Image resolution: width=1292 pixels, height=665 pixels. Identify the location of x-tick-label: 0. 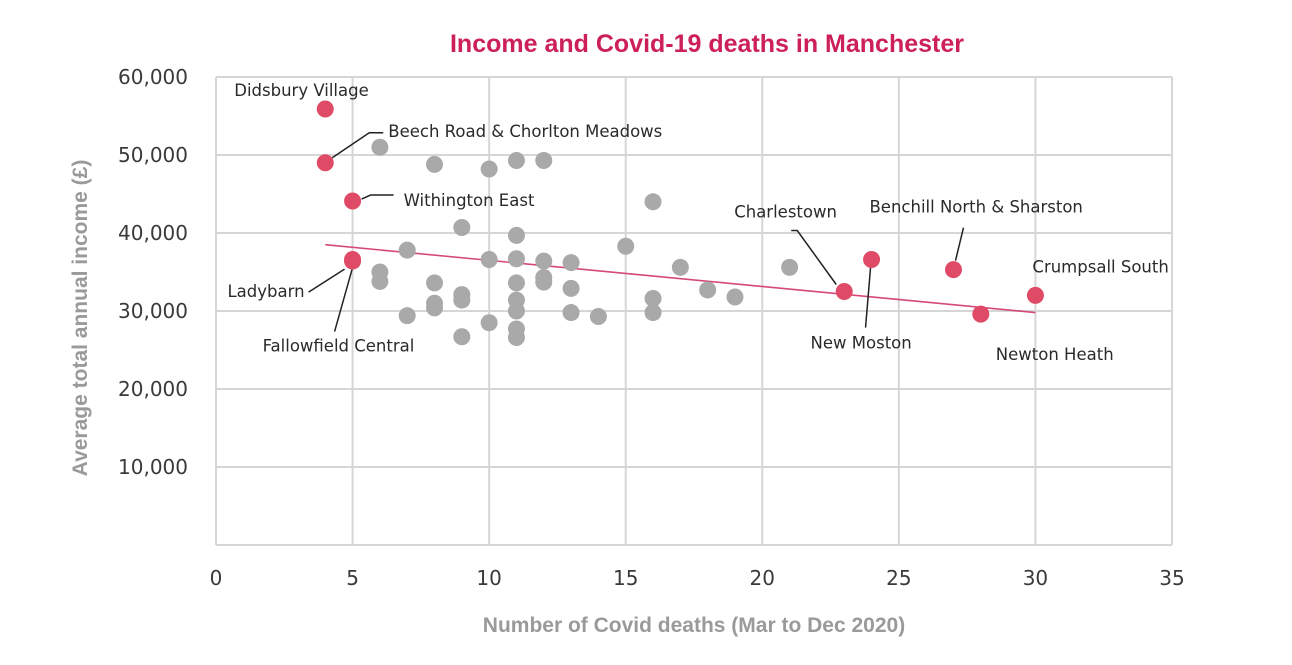
(216, 578).